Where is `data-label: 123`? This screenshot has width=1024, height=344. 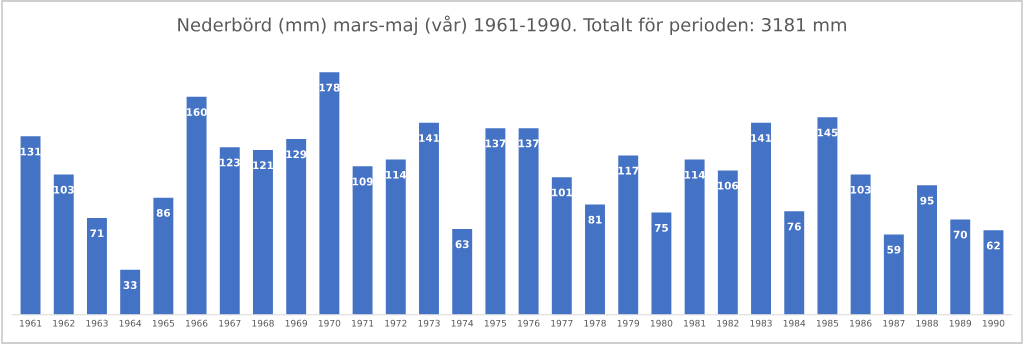 data-label: 123 is located at coordinates (230, 162).